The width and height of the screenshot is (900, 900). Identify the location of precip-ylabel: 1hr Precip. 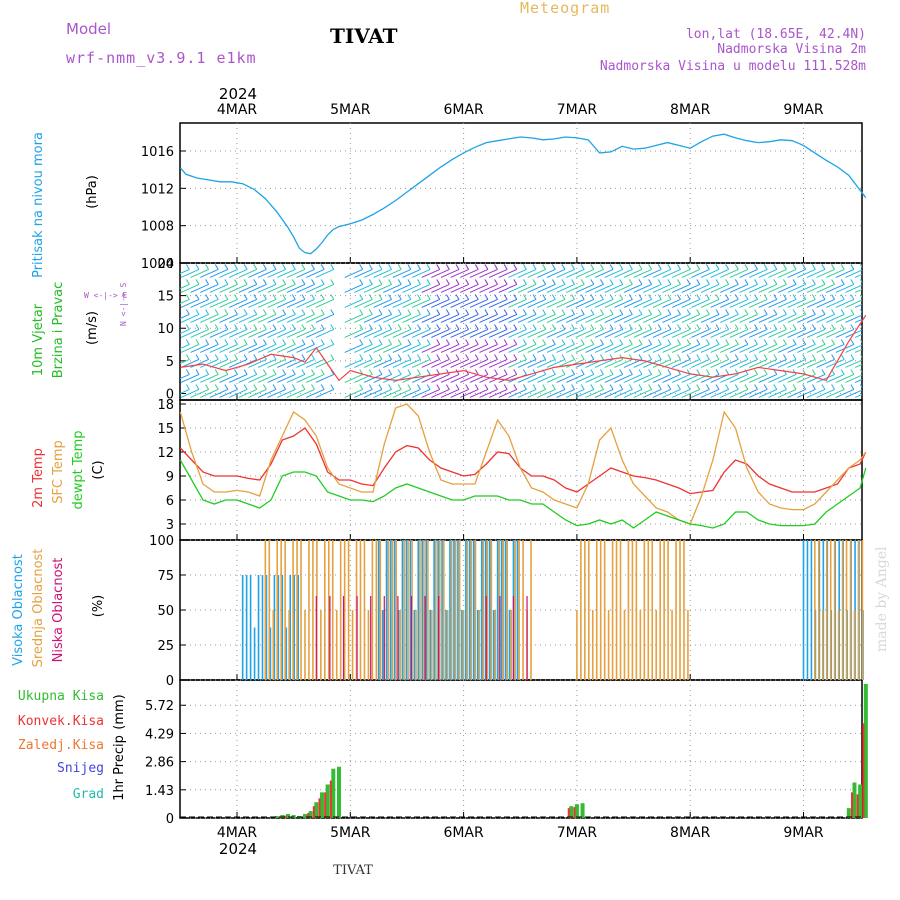
(119, 768).